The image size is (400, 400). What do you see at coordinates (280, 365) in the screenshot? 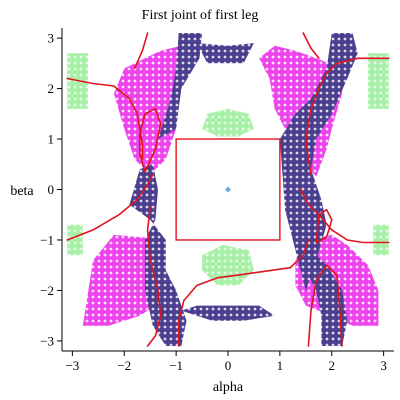
I see `x-tick-label: 1` at bounding box center [280, 365].